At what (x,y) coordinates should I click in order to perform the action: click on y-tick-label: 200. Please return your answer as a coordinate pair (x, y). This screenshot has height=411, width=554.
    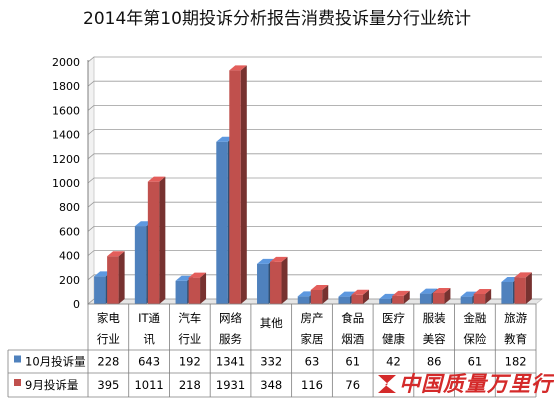
    Looking at the image, I should click on (69, 280).